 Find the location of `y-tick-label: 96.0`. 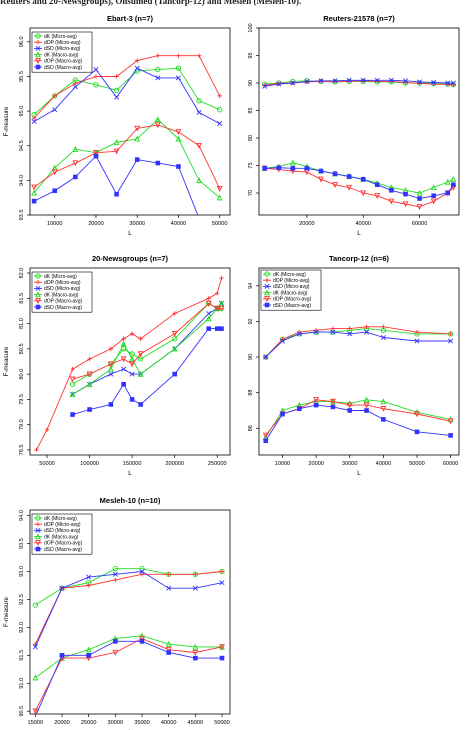

y-tick-label: 96.0 is located at coordinates (22, 41).